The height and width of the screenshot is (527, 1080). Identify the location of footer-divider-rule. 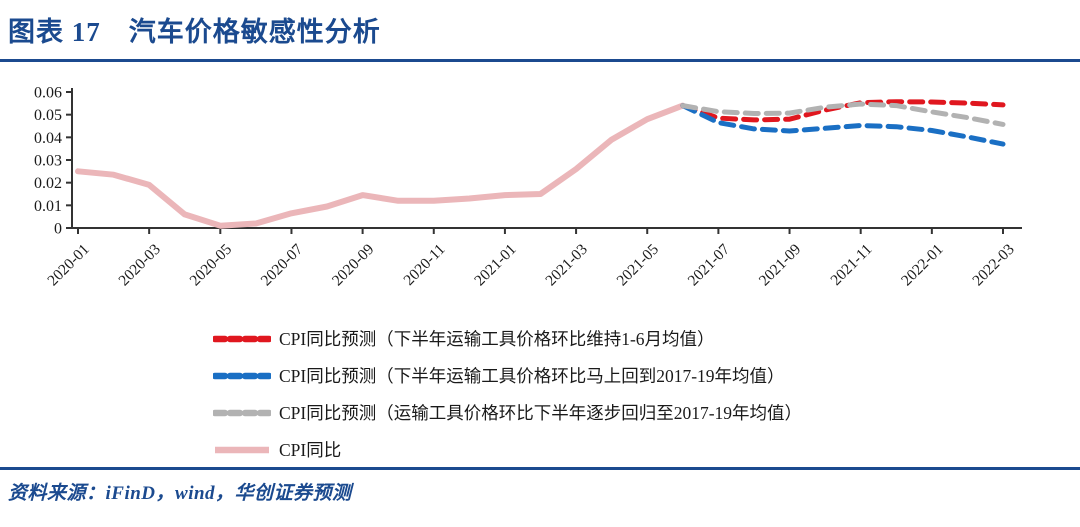
(540, 468).